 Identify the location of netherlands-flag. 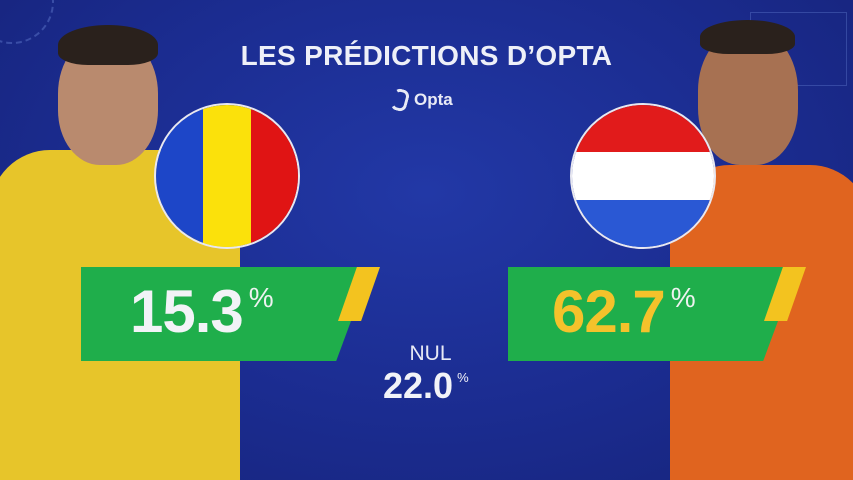
(643, 176).